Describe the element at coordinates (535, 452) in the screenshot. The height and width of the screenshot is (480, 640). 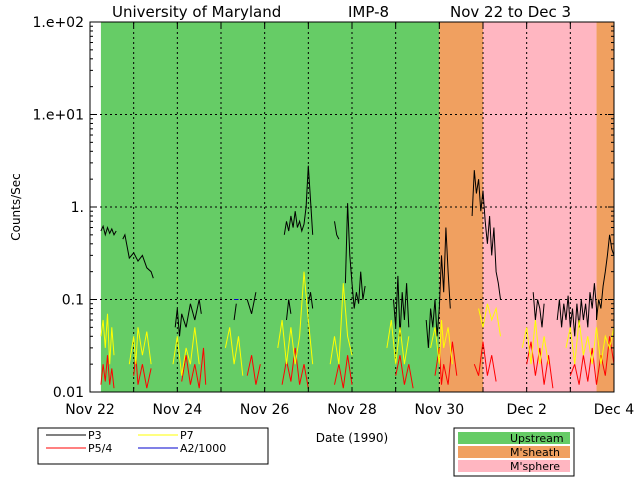
I see `region-legend-label-1: M'sheath` at that location.